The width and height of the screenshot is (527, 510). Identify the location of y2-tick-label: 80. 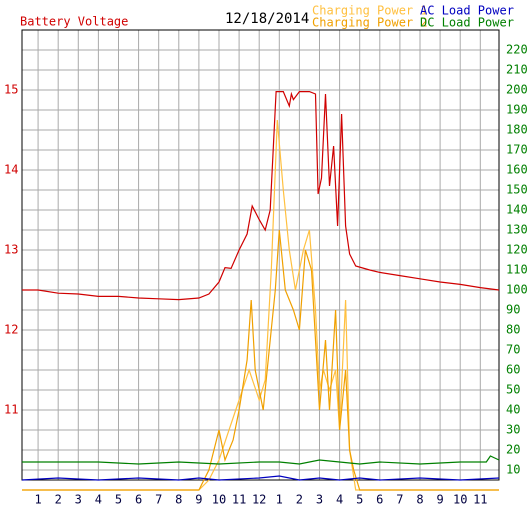
(513, 330).